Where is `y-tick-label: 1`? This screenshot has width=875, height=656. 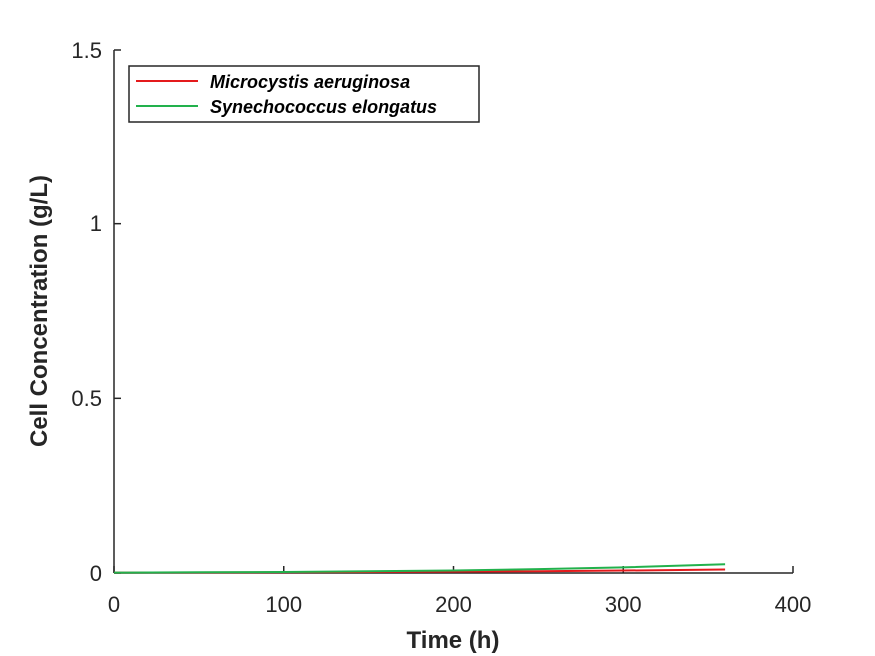 y-tick-label: 1 is located at coordinates (96, 223).